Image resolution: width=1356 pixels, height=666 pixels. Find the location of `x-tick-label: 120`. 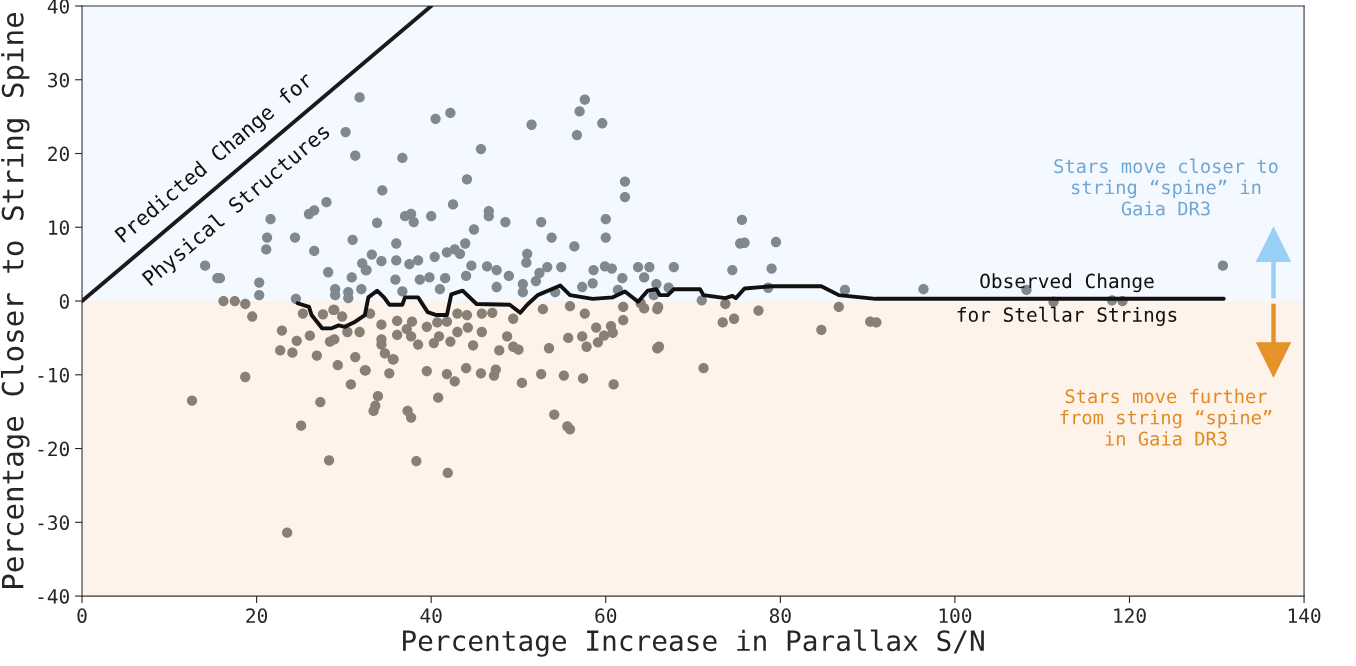

x-tick-label: 120 is located at coordinates (1130, 616).